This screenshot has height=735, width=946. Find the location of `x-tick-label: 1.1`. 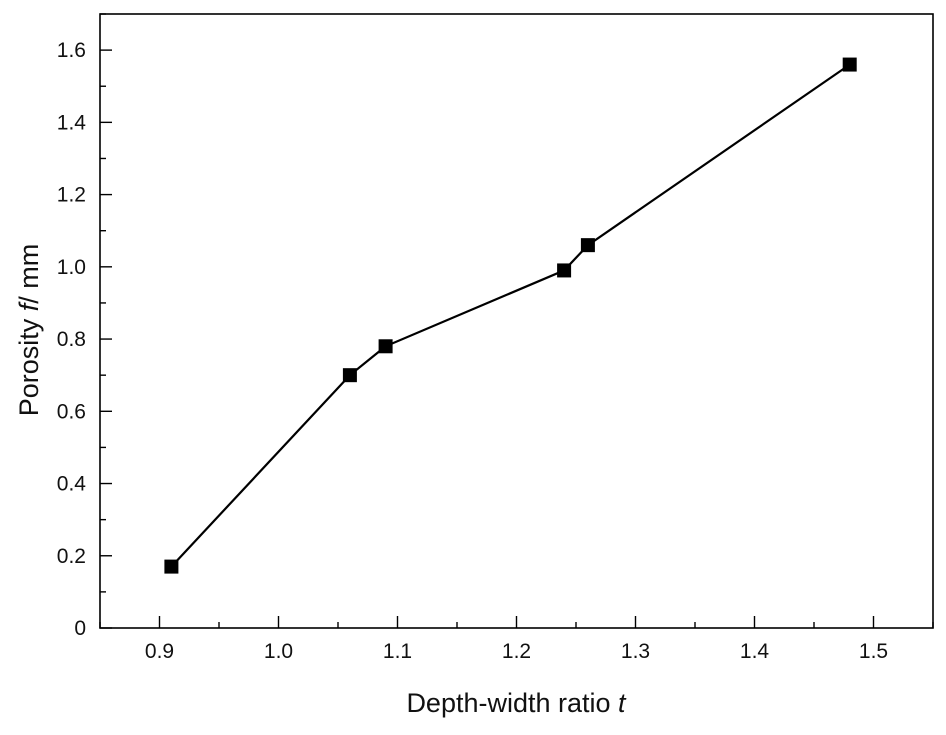

x-tick-label: 1.1 is located at coordinates (397, 651).